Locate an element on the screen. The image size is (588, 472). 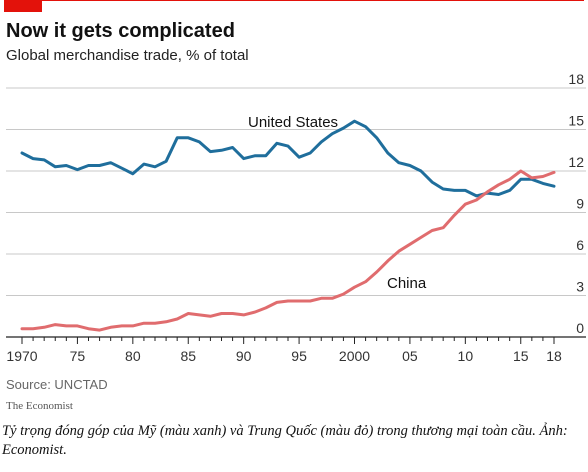
y-tick-labels: 0 3 6 9 12 15 18 is located at coordinates (576, 203).